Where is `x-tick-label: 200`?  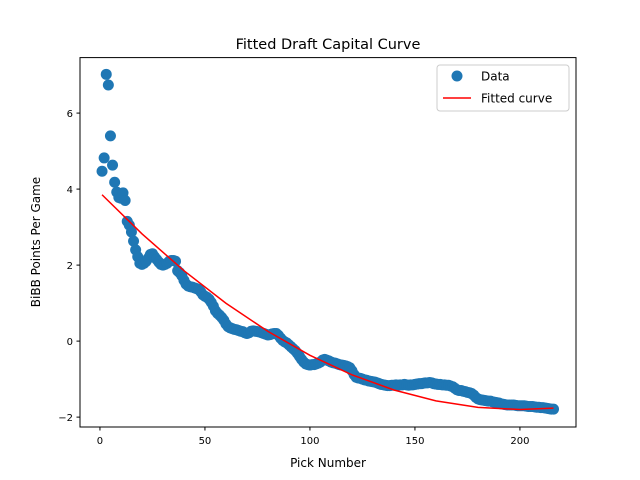
x-tick-label: 200 is located at coordinates (519, 441).